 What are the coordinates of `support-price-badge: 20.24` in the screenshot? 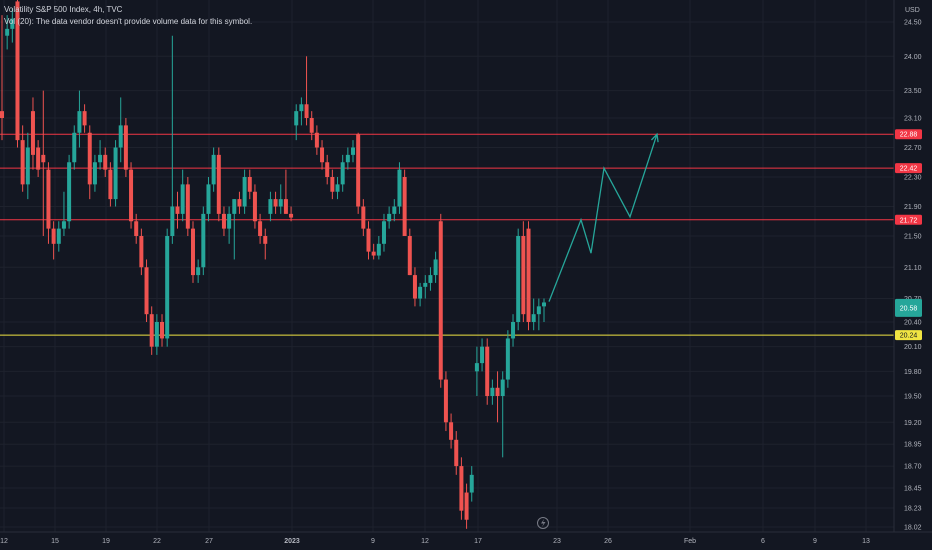 It's located at (908, 335).